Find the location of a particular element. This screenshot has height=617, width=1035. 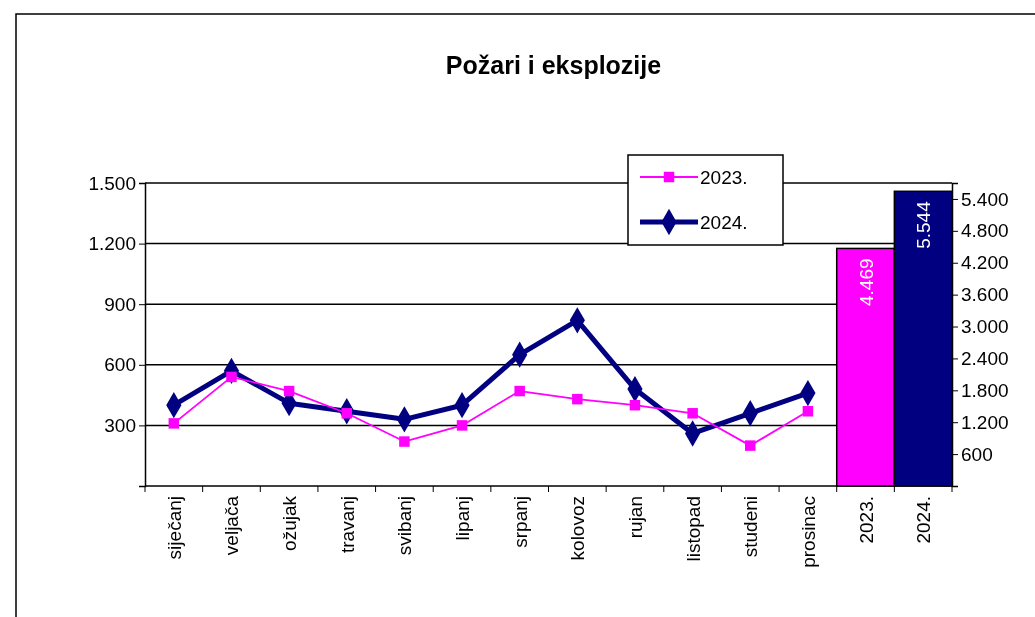

y-tick-label: 300 is located at coordinates (120, 425).